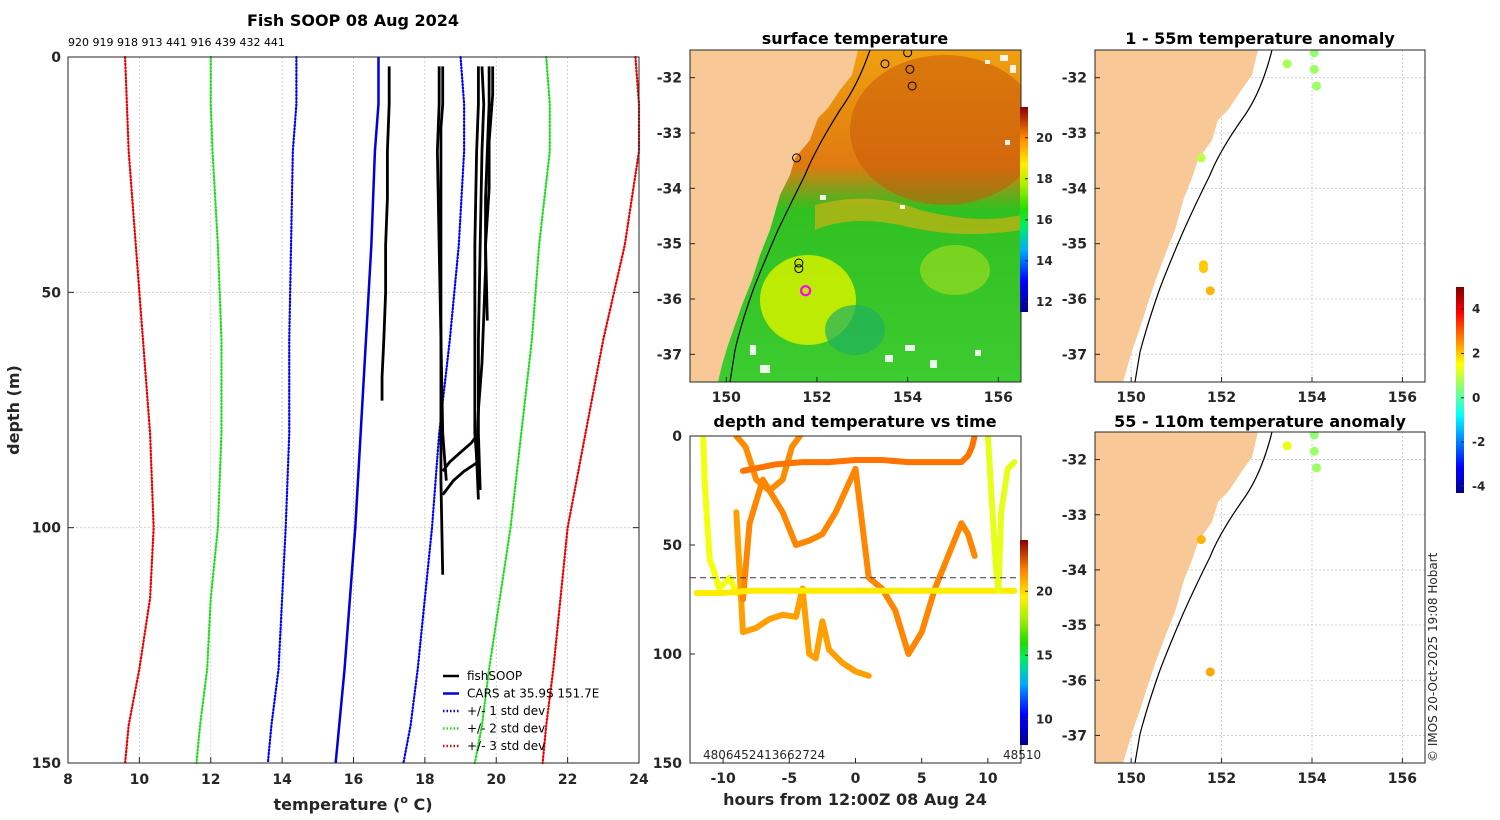 Image resolution: width=1500 pixels, height=820 pixels. I want to click on sst-ytick: -35, so click(669, 245).